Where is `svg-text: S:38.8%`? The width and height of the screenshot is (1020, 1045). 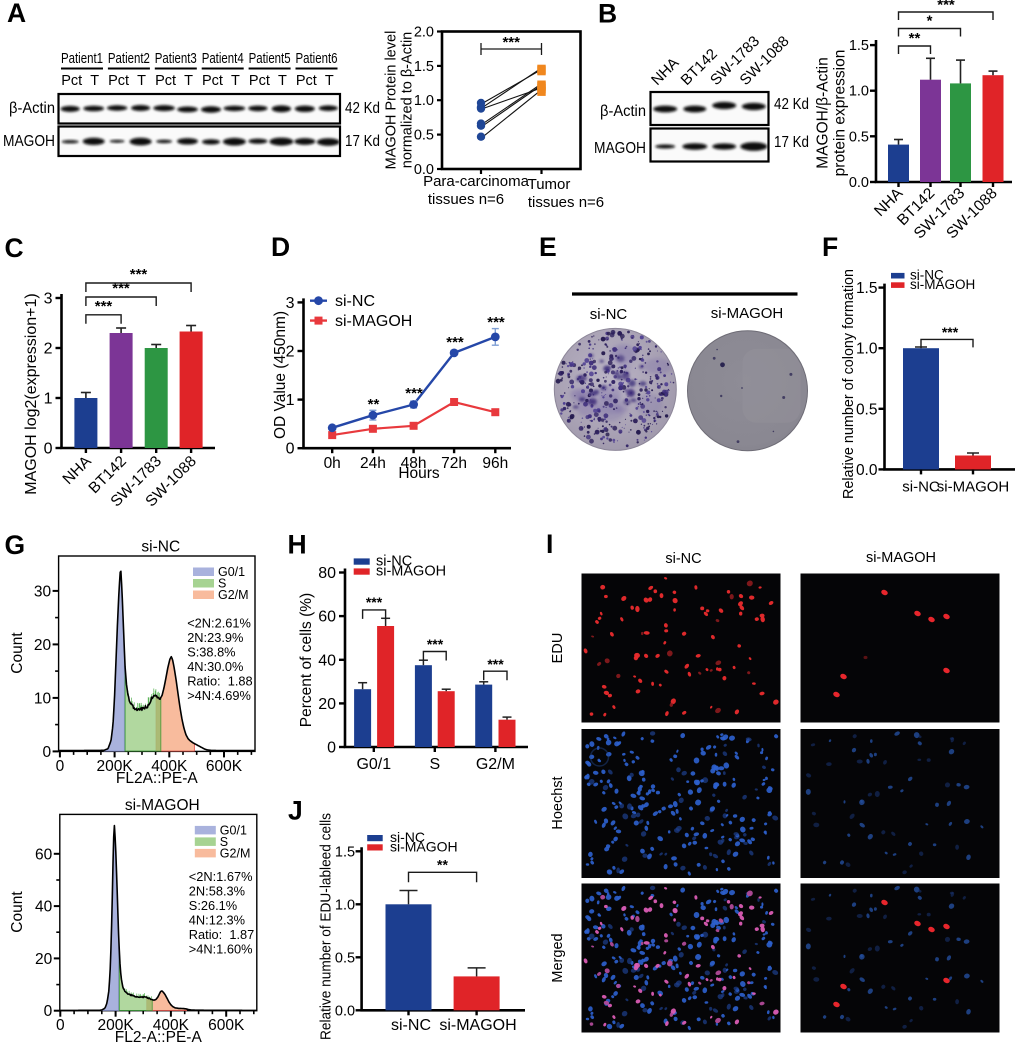
svg-text: S:38.8% is located at coordinates (211, 652).